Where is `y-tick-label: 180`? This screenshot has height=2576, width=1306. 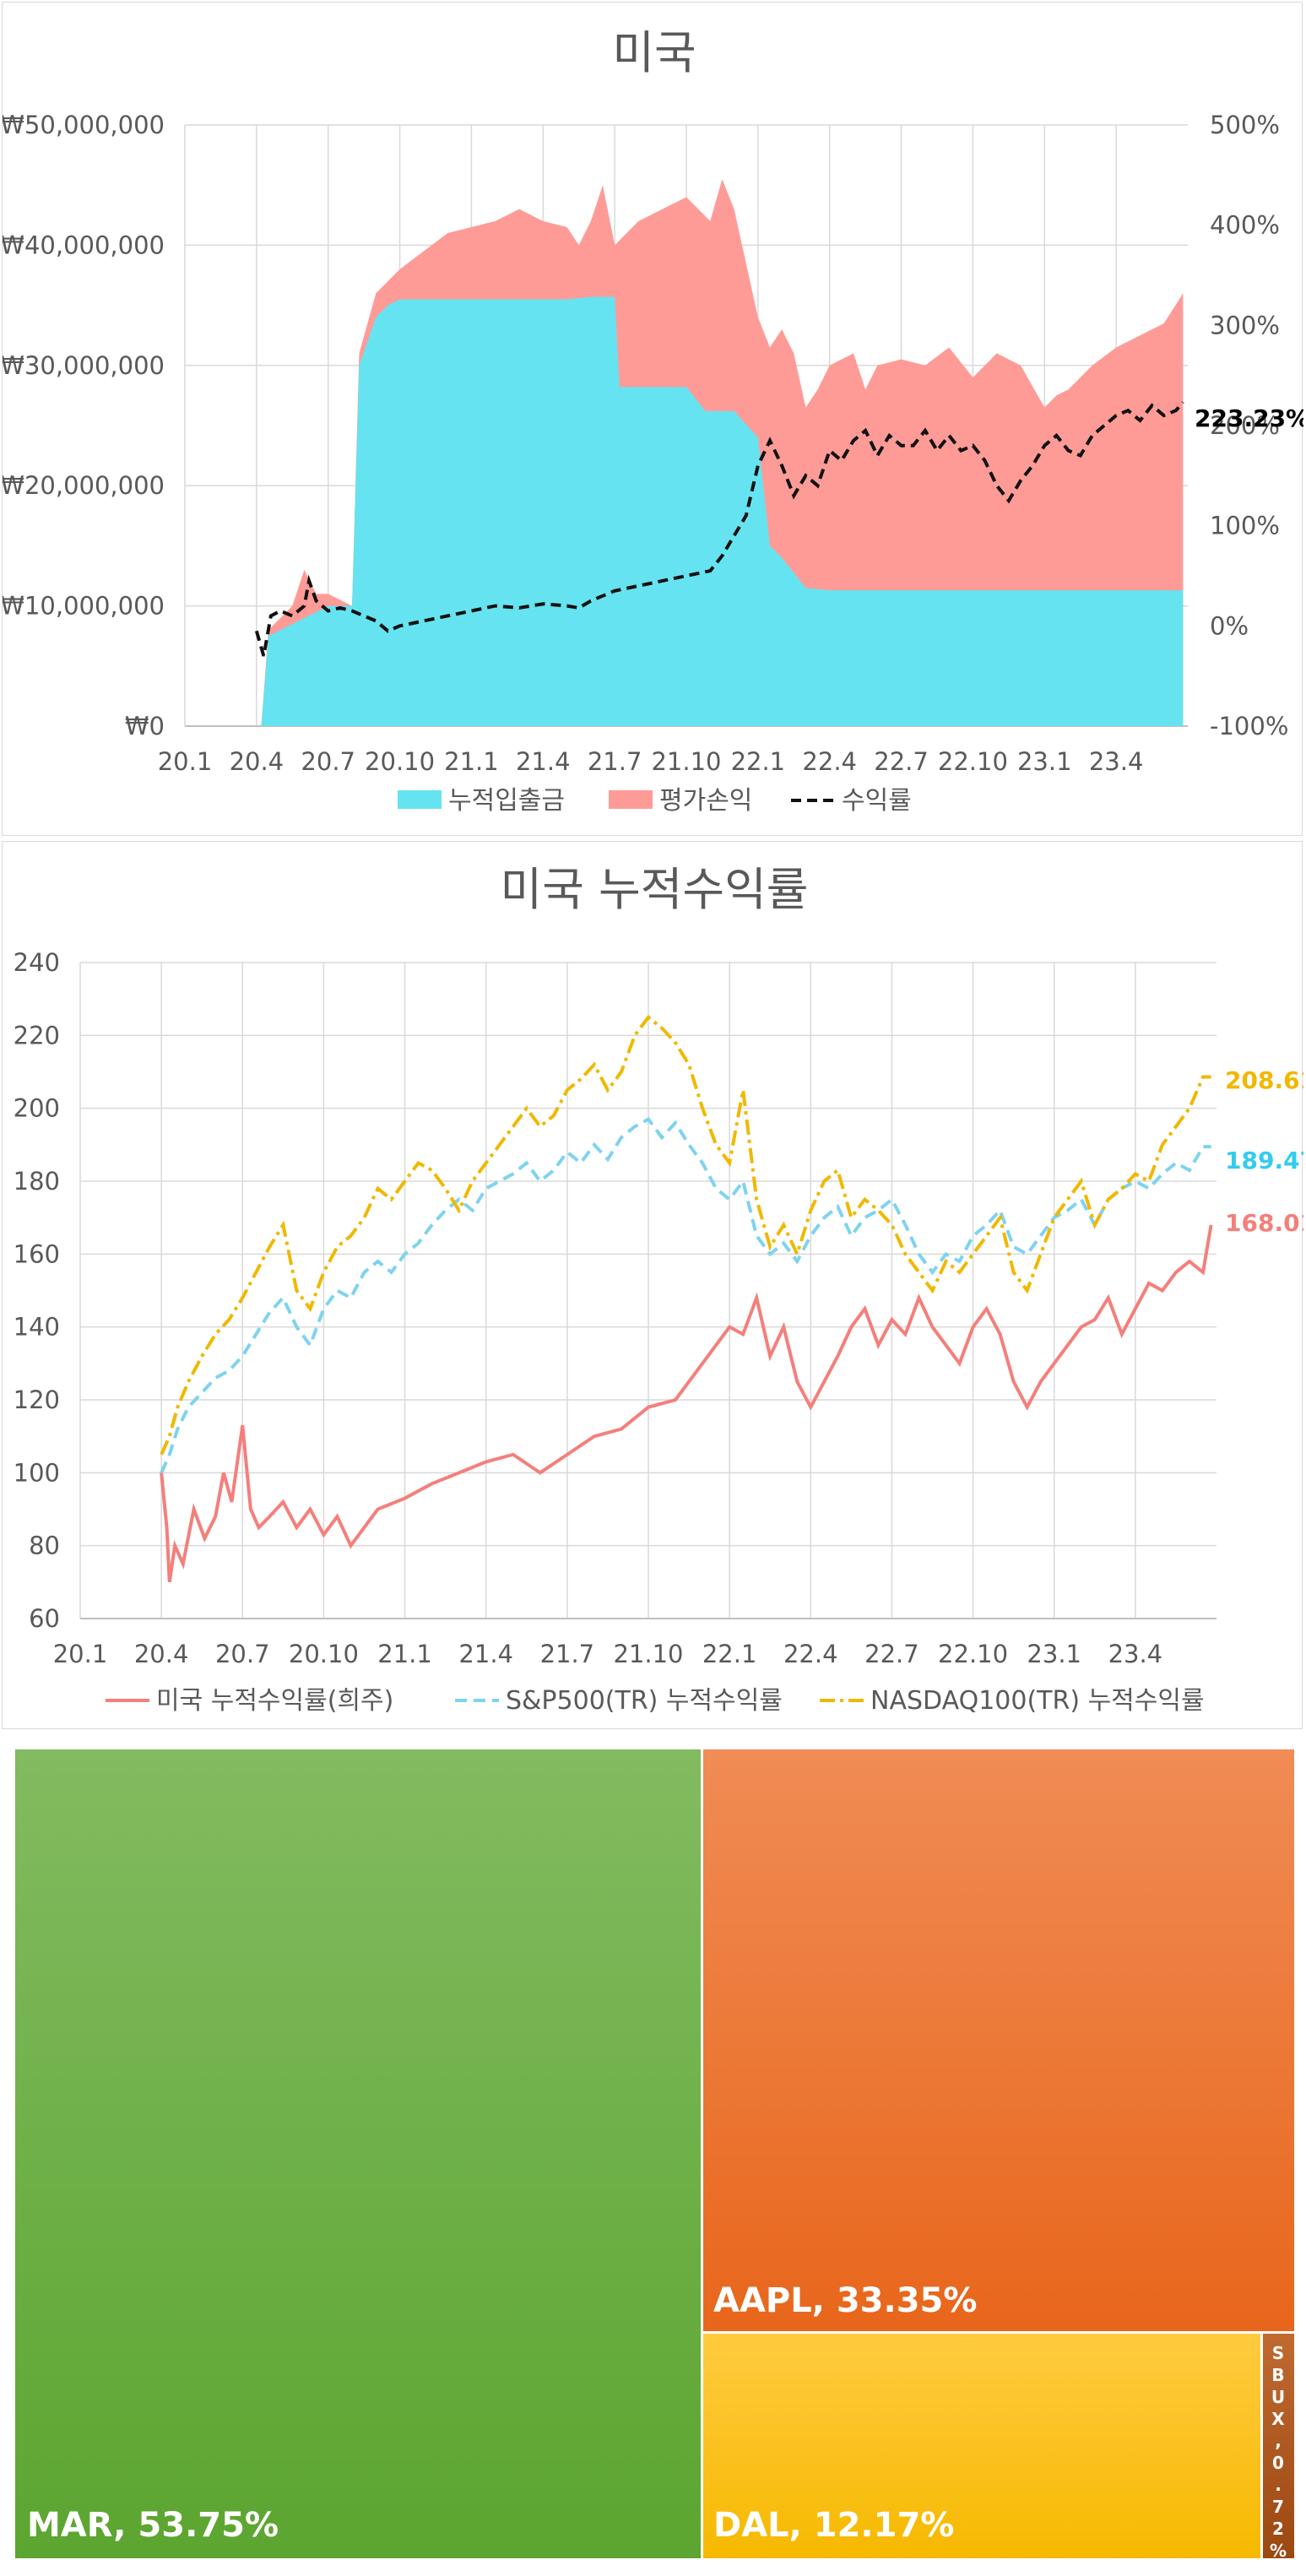 y-tick-label: 180 is located at coordinates (37, 1182).